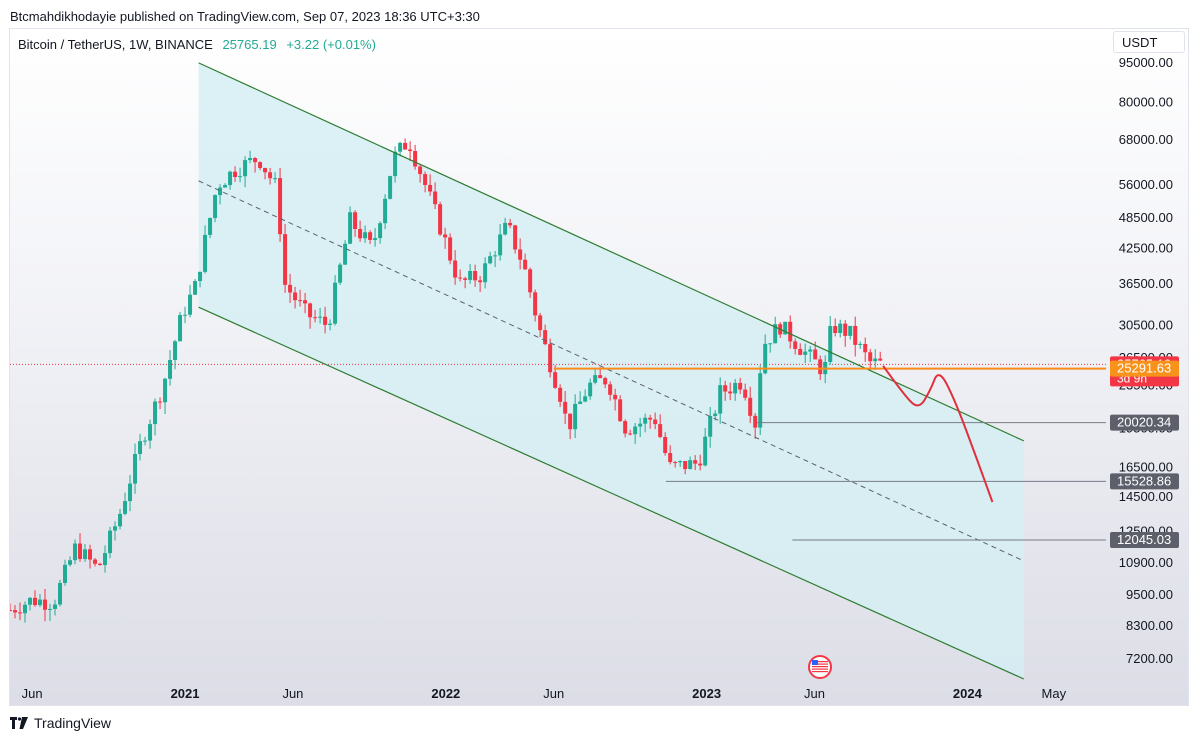 The height and width of the screenshot is (741, 1200). I want to click on support-price-label: 25291.63, so click(1144, 368).